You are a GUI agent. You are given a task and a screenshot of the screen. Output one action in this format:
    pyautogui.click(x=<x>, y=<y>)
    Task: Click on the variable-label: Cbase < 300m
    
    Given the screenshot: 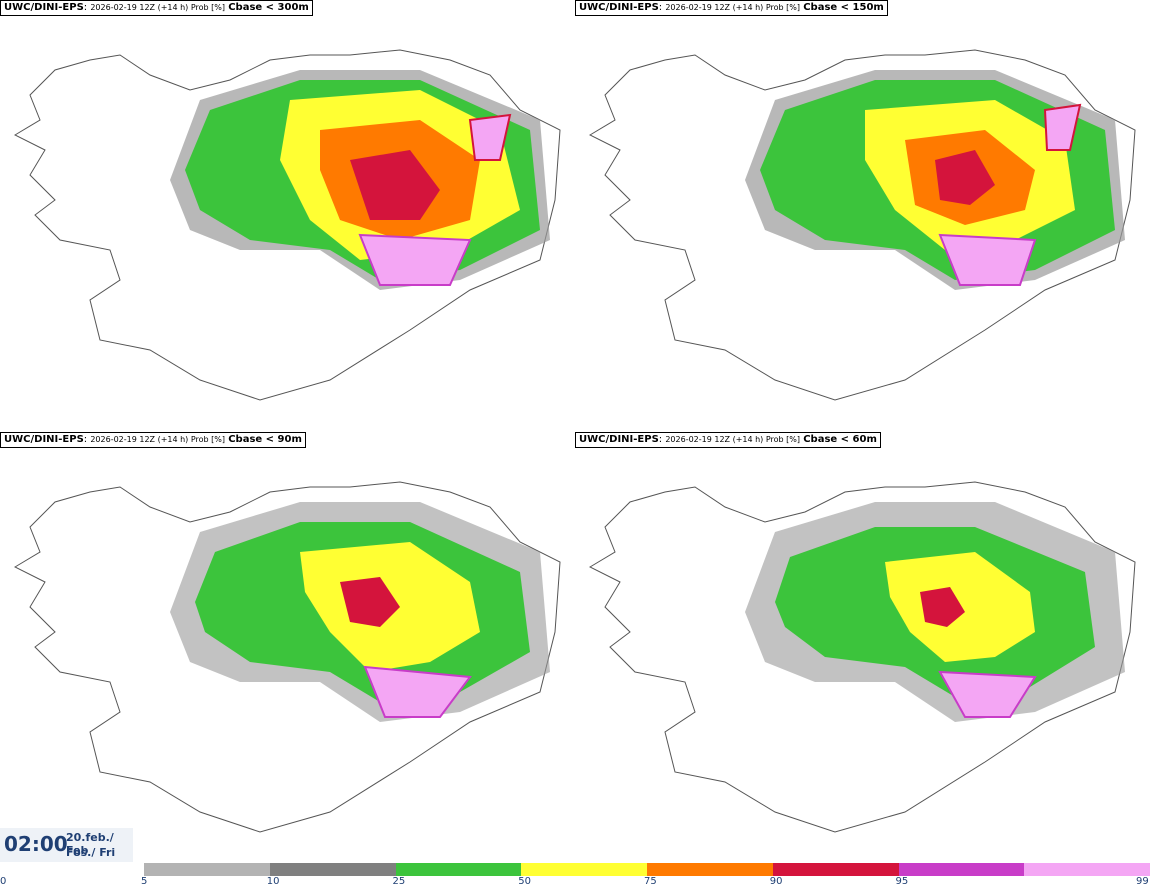 What is the action you would take?
    pyautogui.click(x=268, y=7)
    